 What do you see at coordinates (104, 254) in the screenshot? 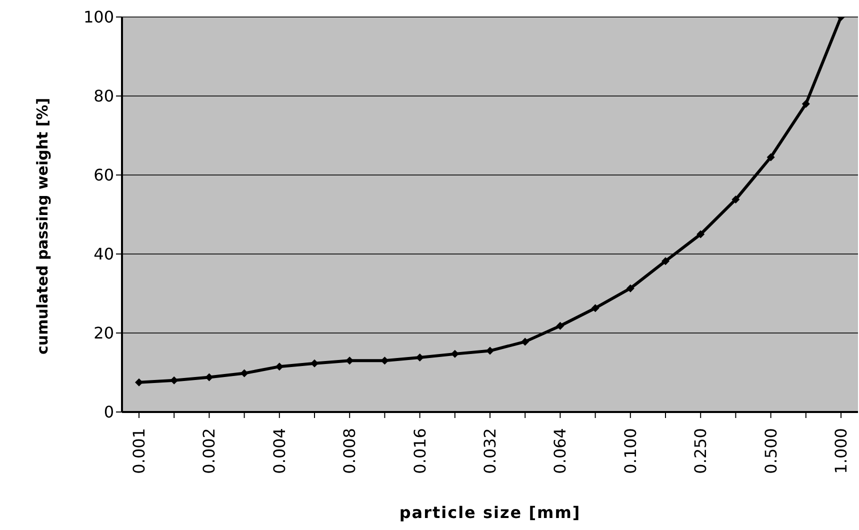
I see `y-tick-label: 40` at bounding box center [104, 254].